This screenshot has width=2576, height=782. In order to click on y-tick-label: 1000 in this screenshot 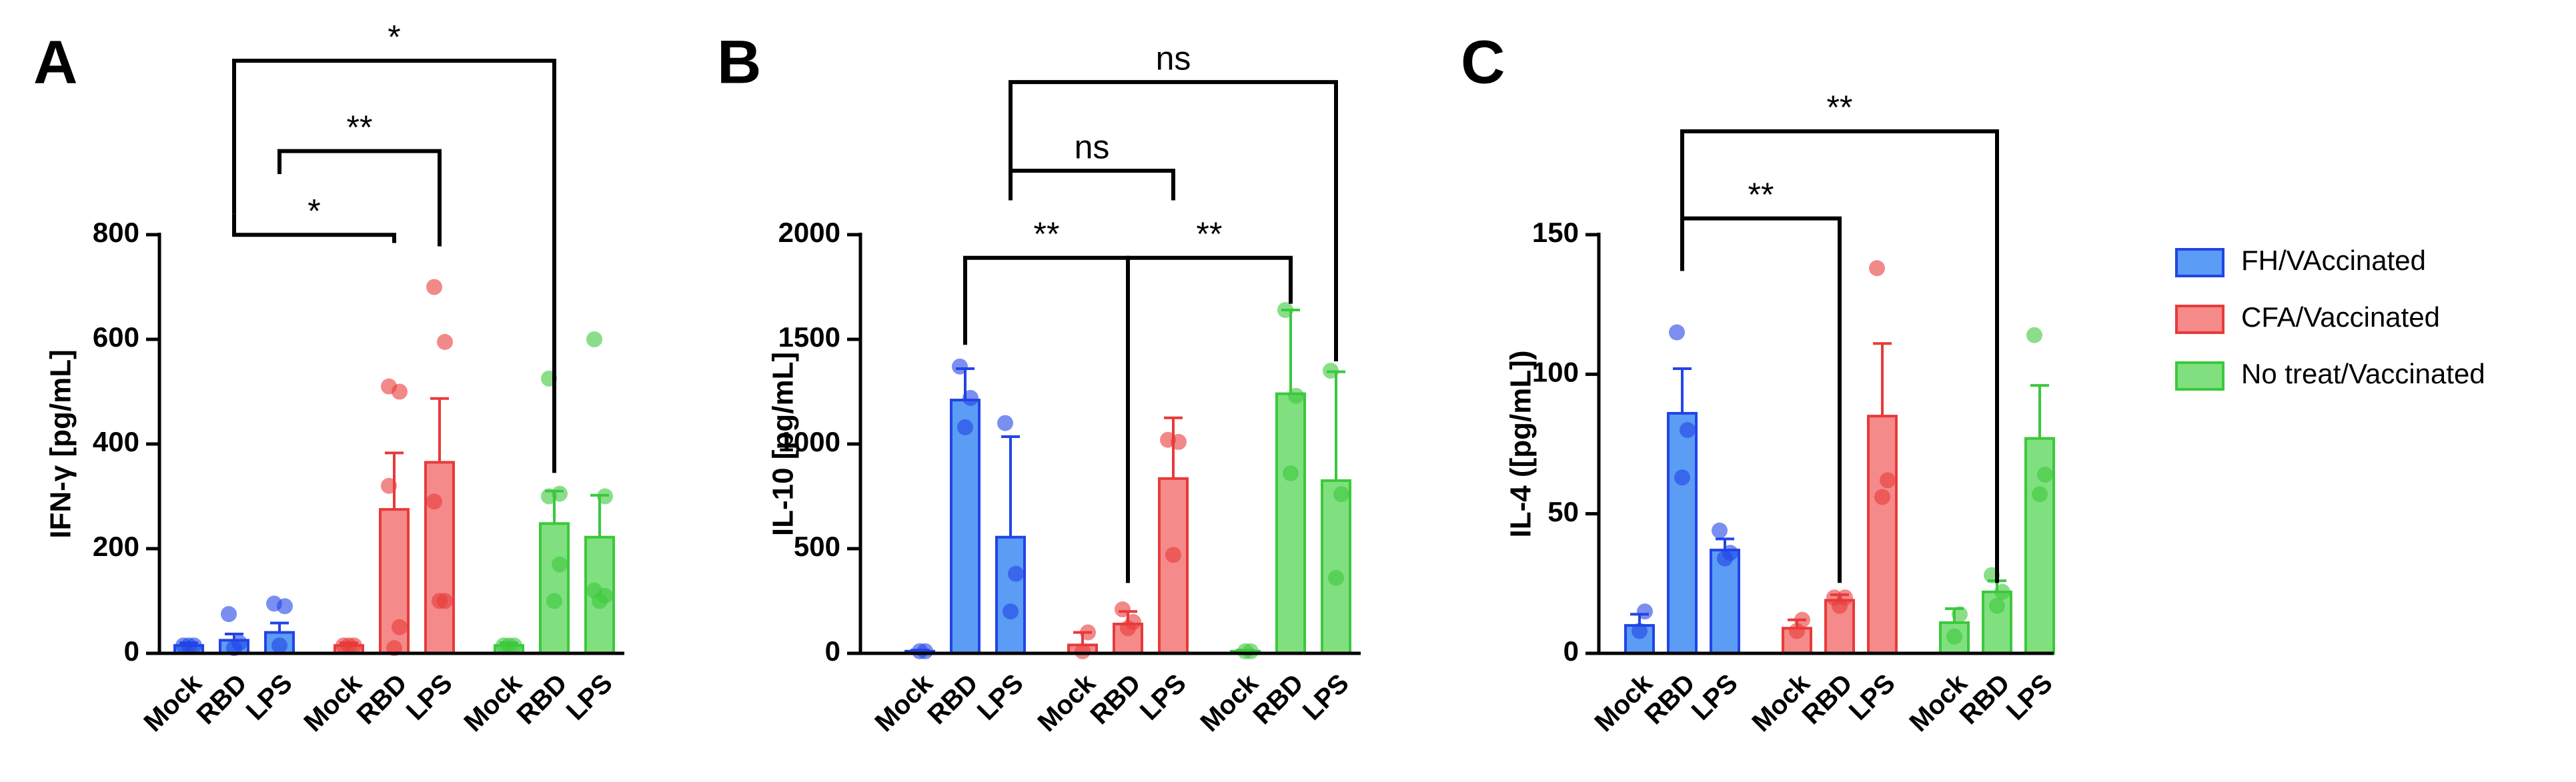, I will do `click(809, 441)`.